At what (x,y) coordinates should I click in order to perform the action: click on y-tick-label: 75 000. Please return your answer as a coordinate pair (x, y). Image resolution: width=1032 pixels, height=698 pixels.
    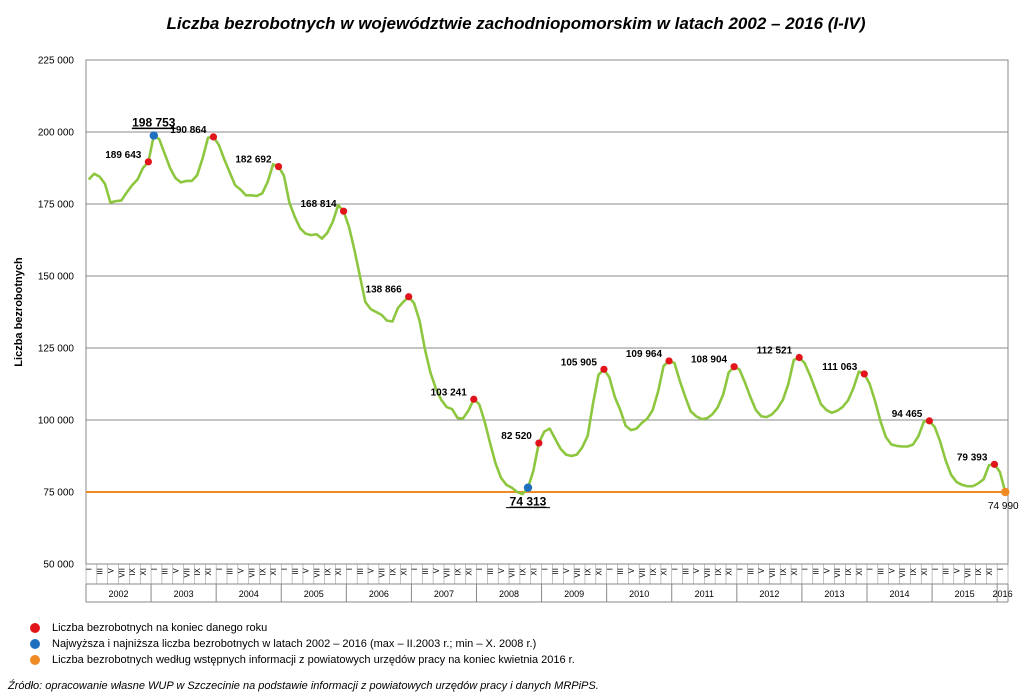
    Looking at the image, I should click on (58, 493).